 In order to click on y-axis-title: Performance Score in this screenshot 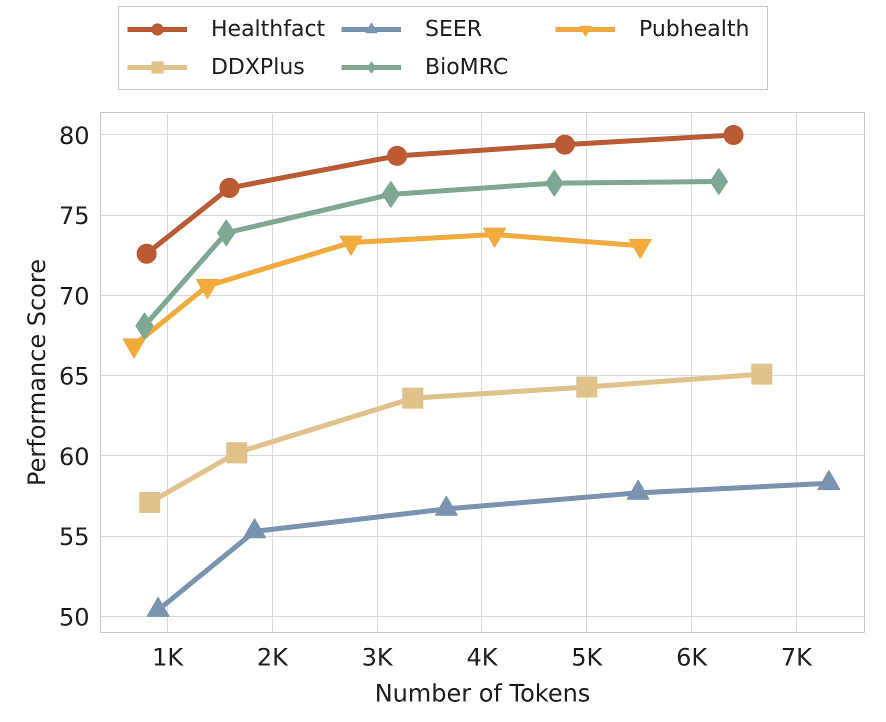, I will do `click(36, 372)`.